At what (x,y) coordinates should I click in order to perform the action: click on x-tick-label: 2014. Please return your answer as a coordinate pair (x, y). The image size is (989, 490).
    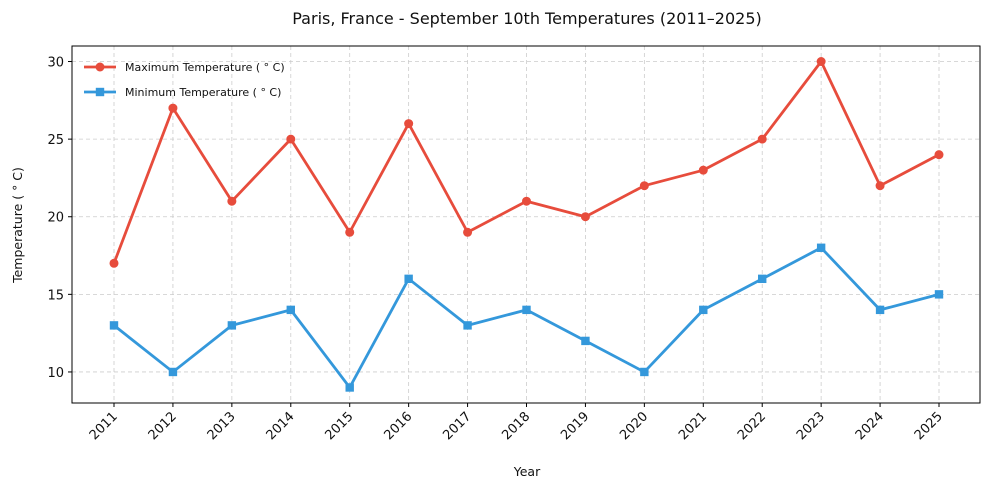
    Looking at the image, I should click on (281, 426).